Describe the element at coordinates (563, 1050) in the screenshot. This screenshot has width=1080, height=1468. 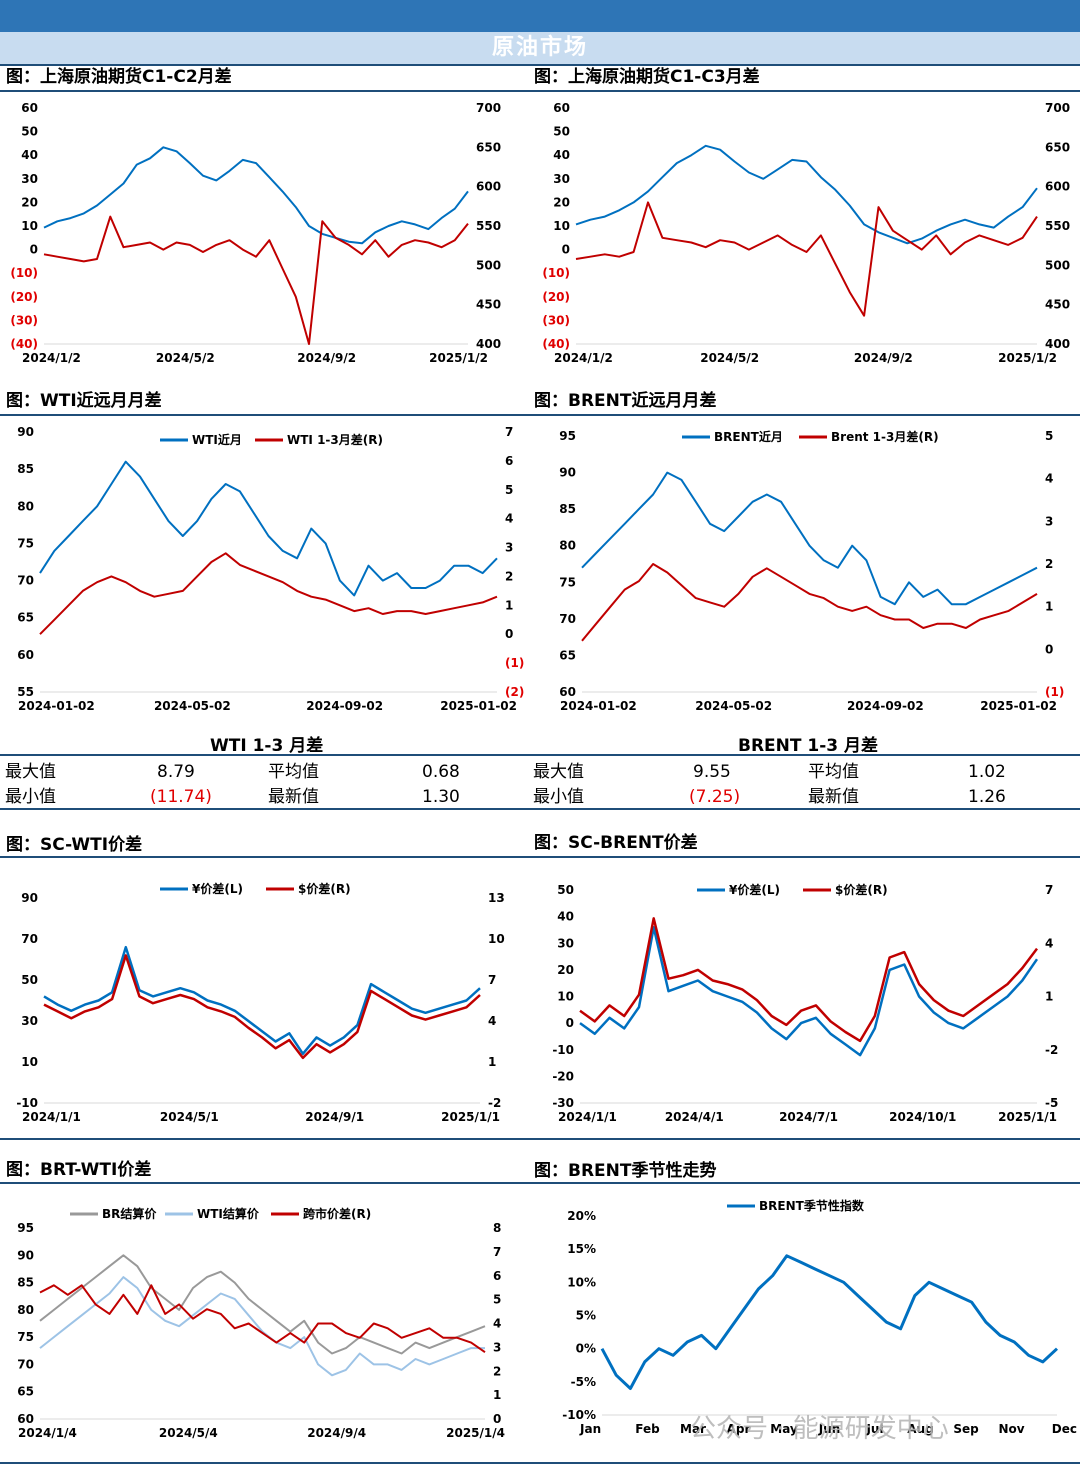
I see `y-tick-label: -10` at that location.